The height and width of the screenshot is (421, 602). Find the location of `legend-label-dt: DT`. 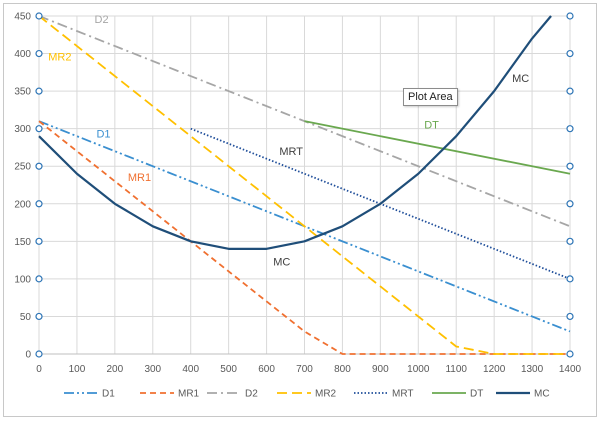

legend-label-dt: DT is located at coordinates (476, 394).